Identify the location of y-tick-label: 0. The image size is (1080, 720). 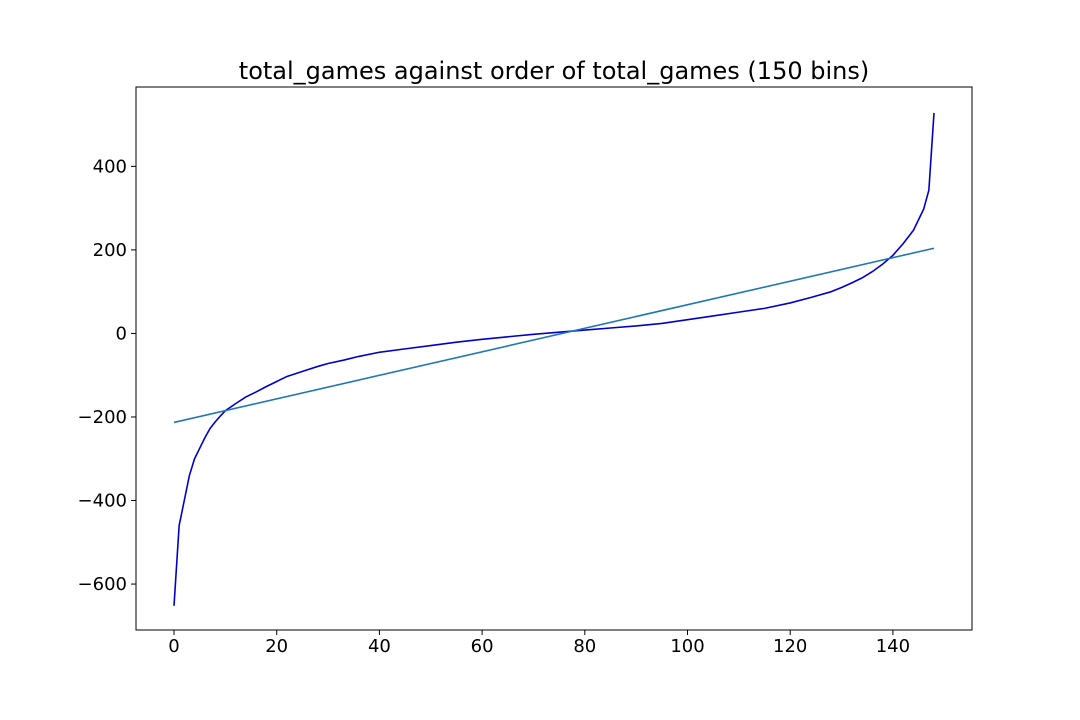
(121, 333).